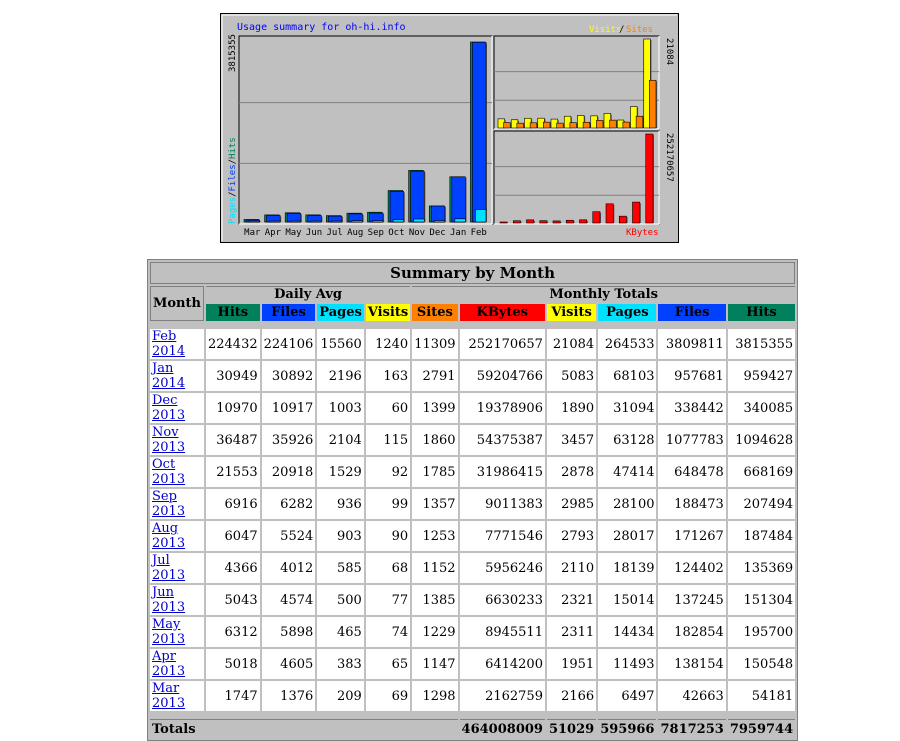  What do you see at coordinates (288, 472) in the screenshot?
I see `cell-d-files: 20918` at bounding box center [288, 472].